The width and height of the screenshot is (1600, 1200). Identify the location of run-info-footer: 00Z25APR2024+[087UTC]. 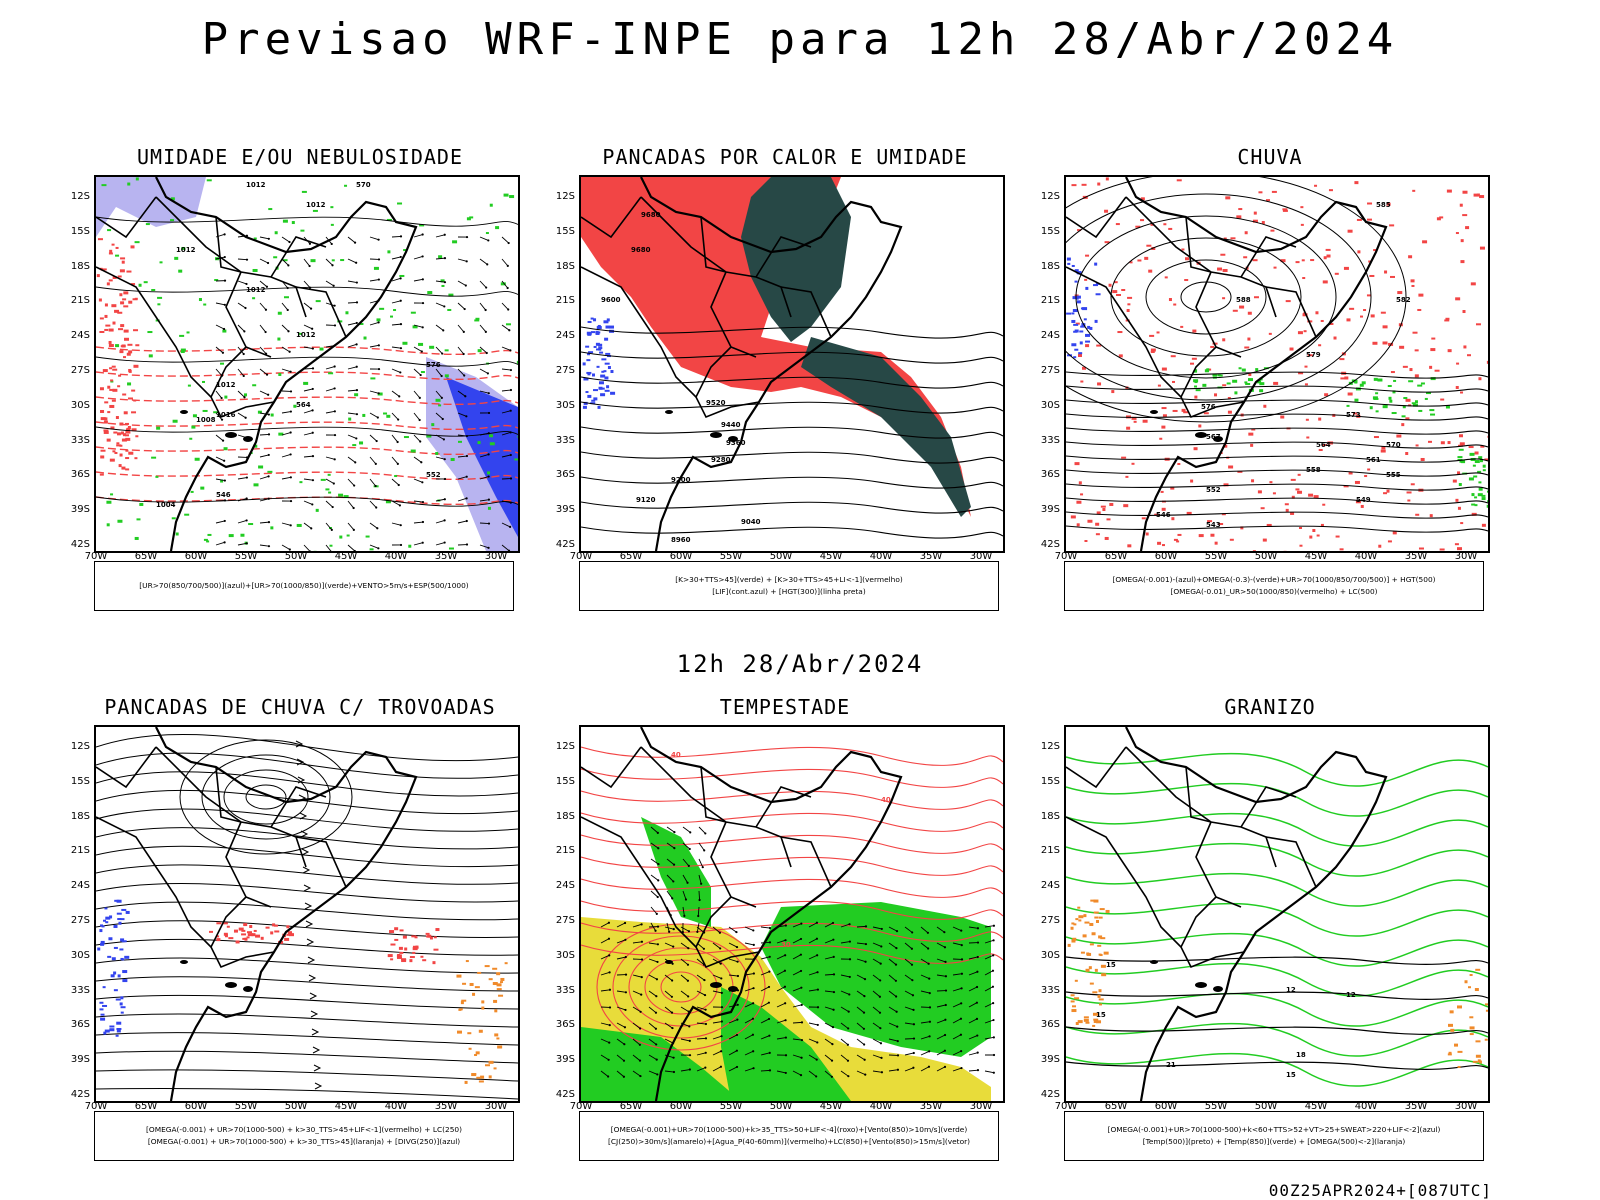
(1380, 1190).